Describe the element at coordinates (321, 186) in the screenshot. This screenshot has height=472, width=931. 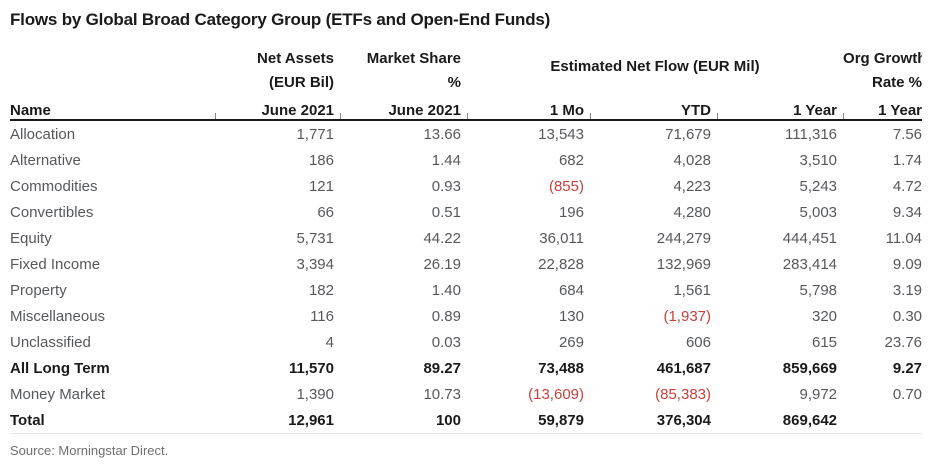
I see `value-cell: 121` at that location.